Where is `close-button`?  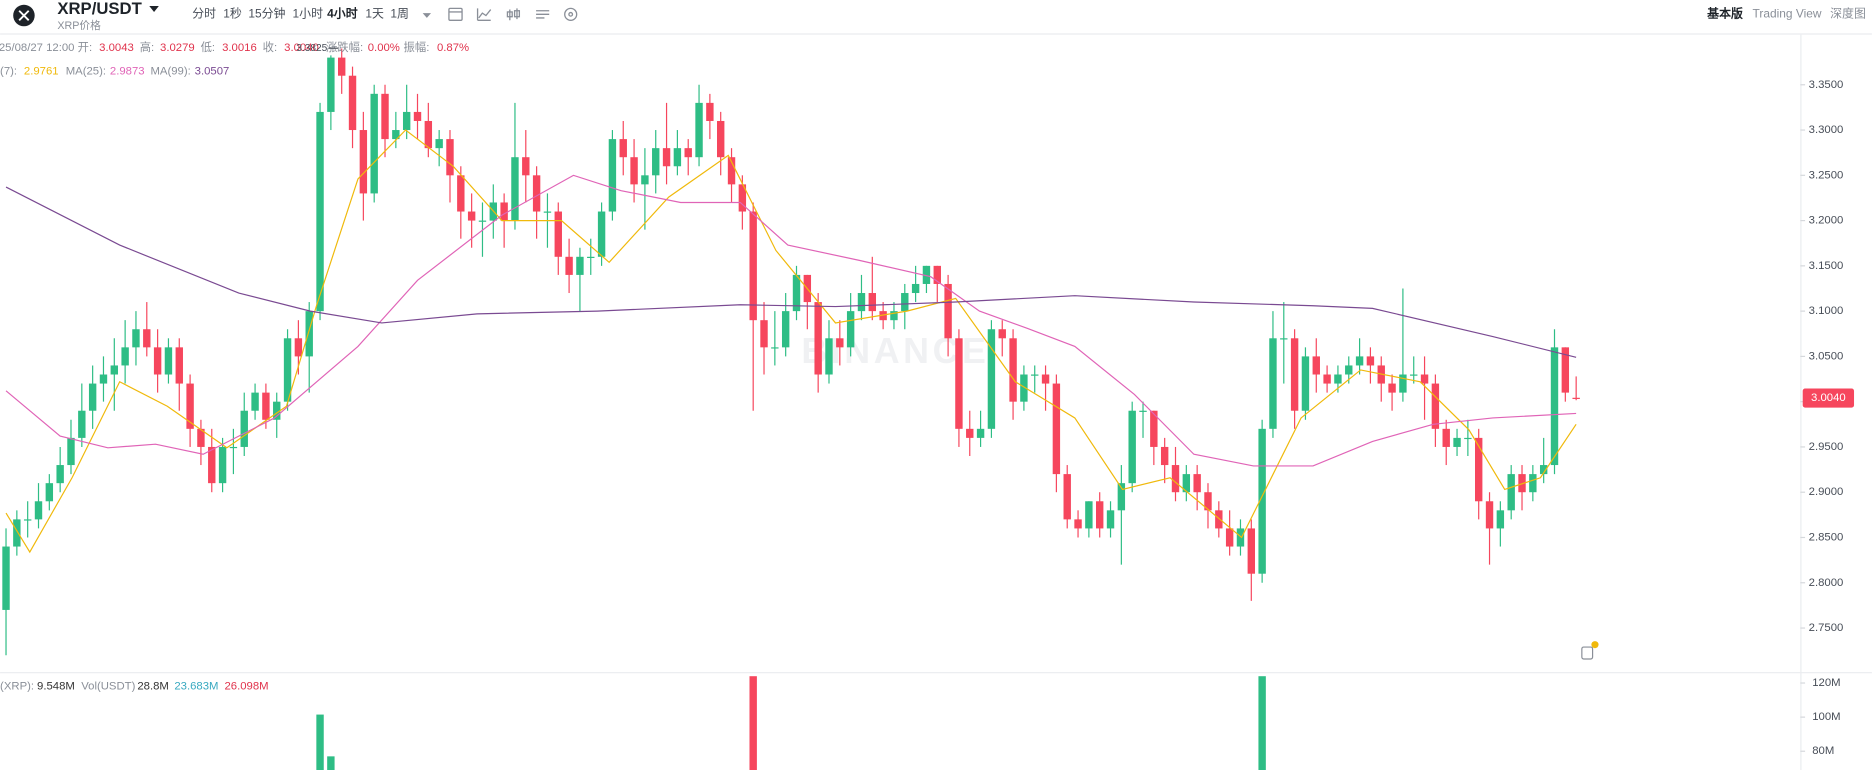 close-button is located at coordinates (24, 15).